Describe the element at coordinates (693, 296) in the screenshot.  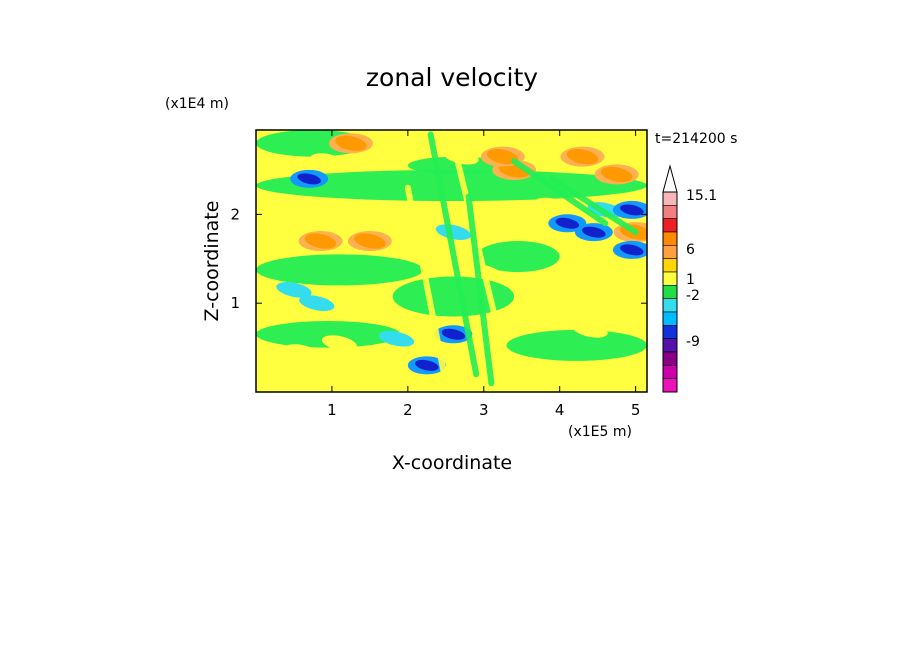
I see `colorbar-label: -2` at that location.